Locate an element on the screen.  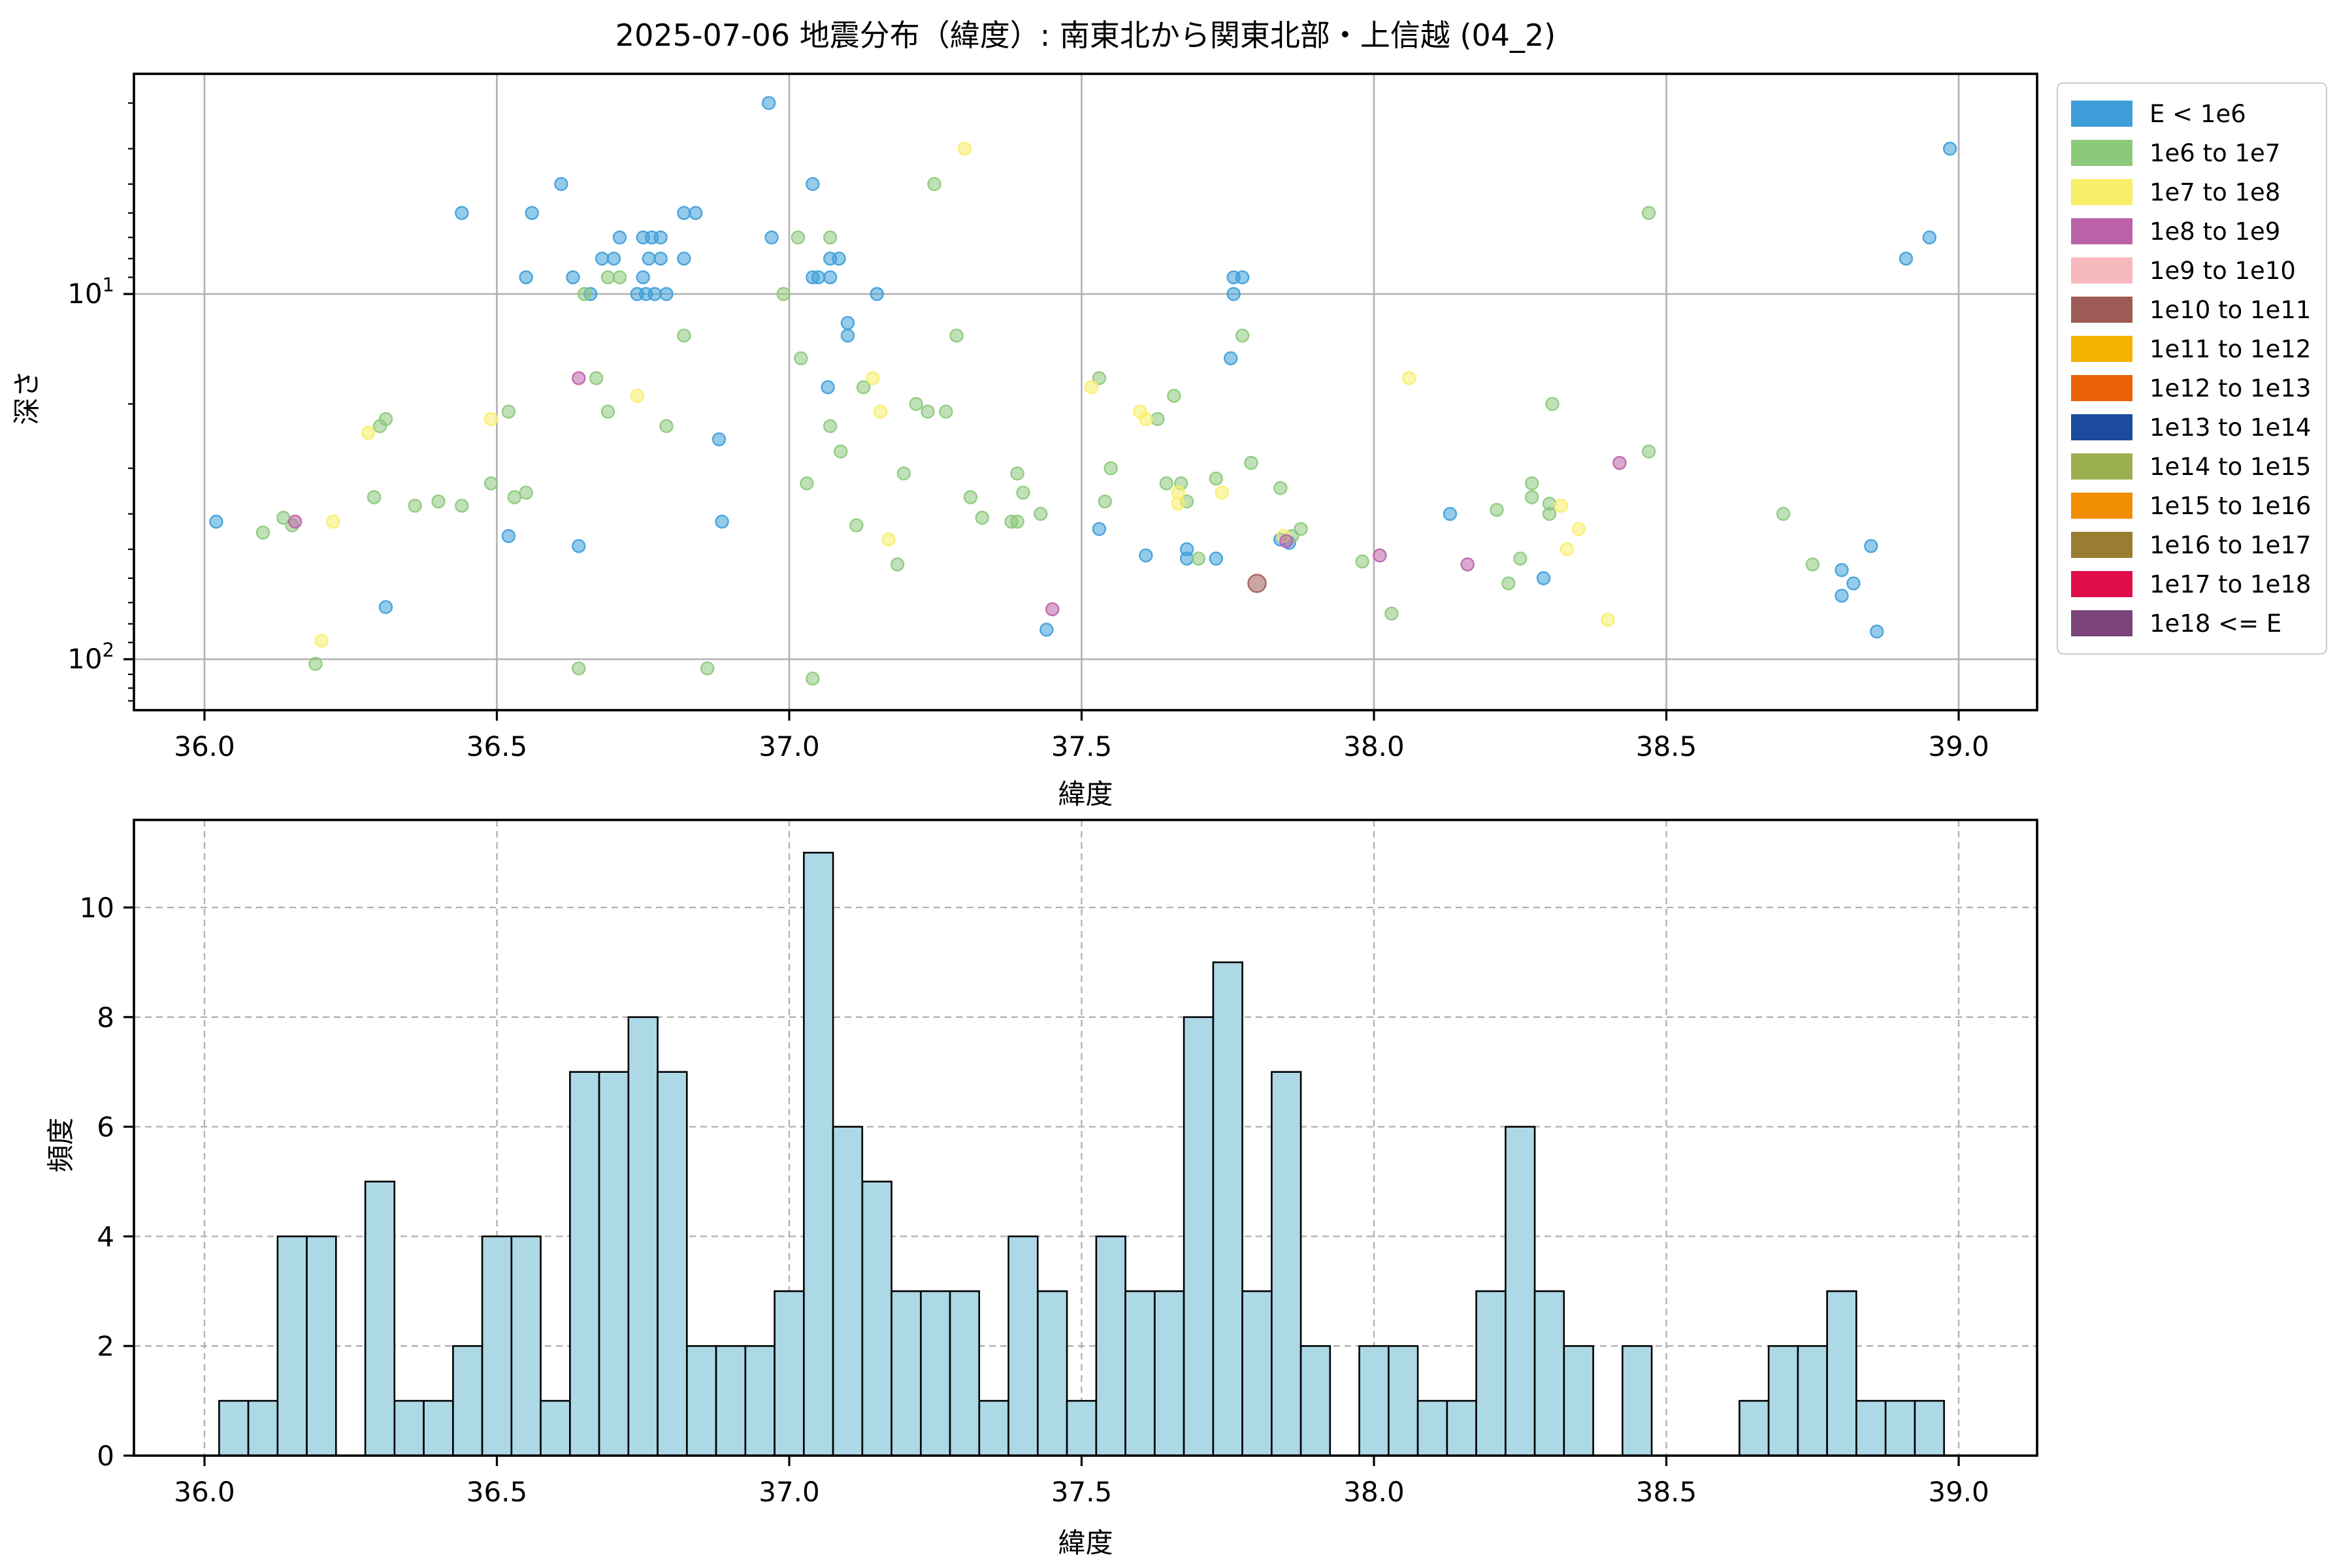
histogram-y-tick-label: 0 is located at coordinates (105, 1456).